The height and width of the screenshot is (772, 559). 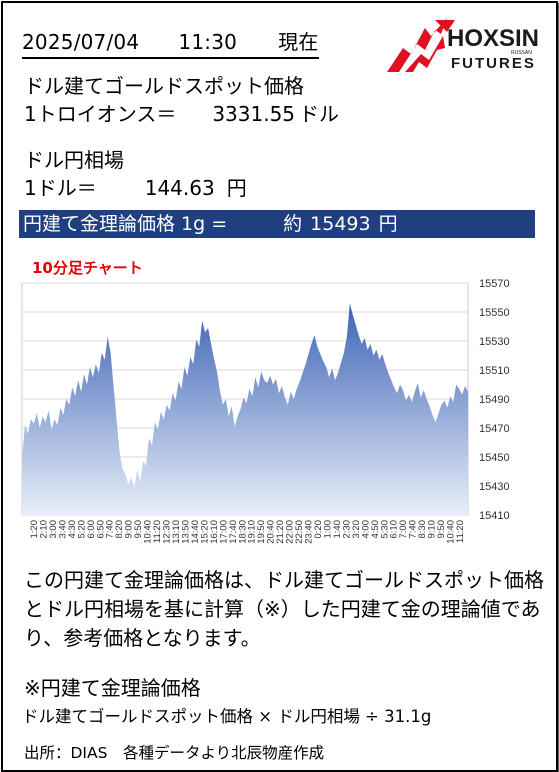 I want to click on fx-value: 144.63, so click(x=179, y=188).